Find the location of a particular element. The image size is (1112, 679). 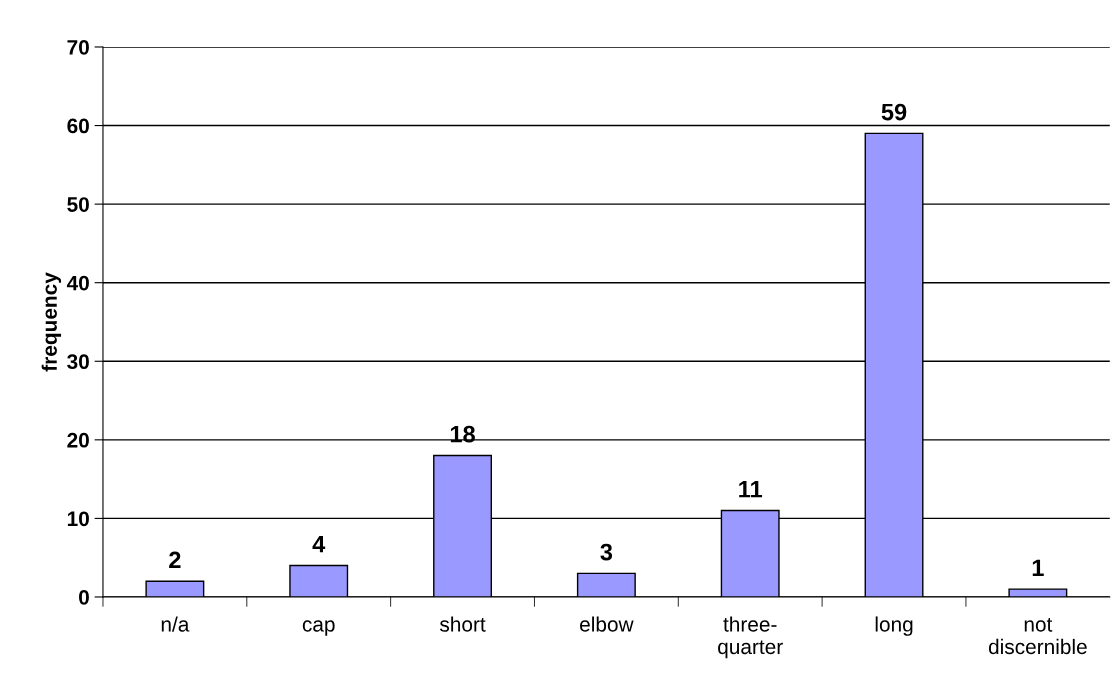

x-tick-label: three- quarter is located at coordinates (750, 637).